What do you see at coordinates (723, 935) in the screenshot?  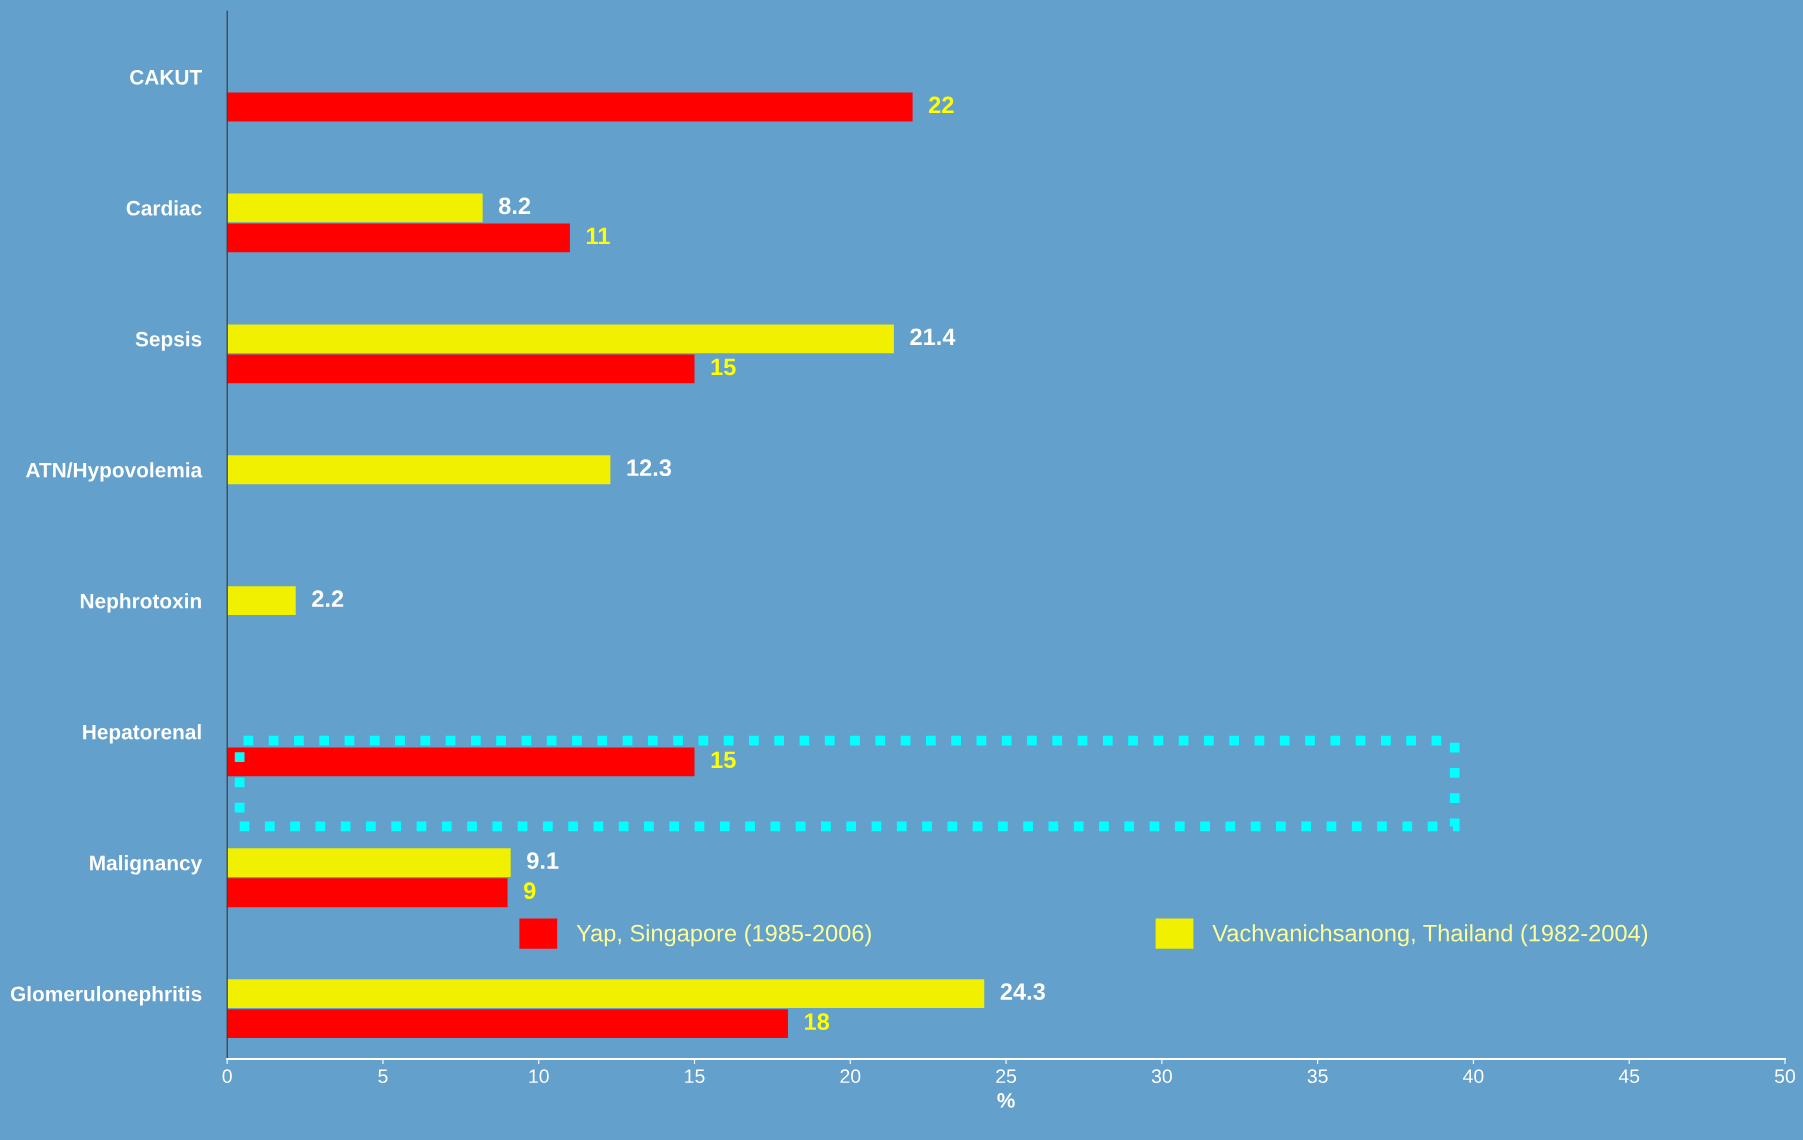 I see `legend-label: Yap, Singapore (1985-2006)` at bounding box center [723, 935].